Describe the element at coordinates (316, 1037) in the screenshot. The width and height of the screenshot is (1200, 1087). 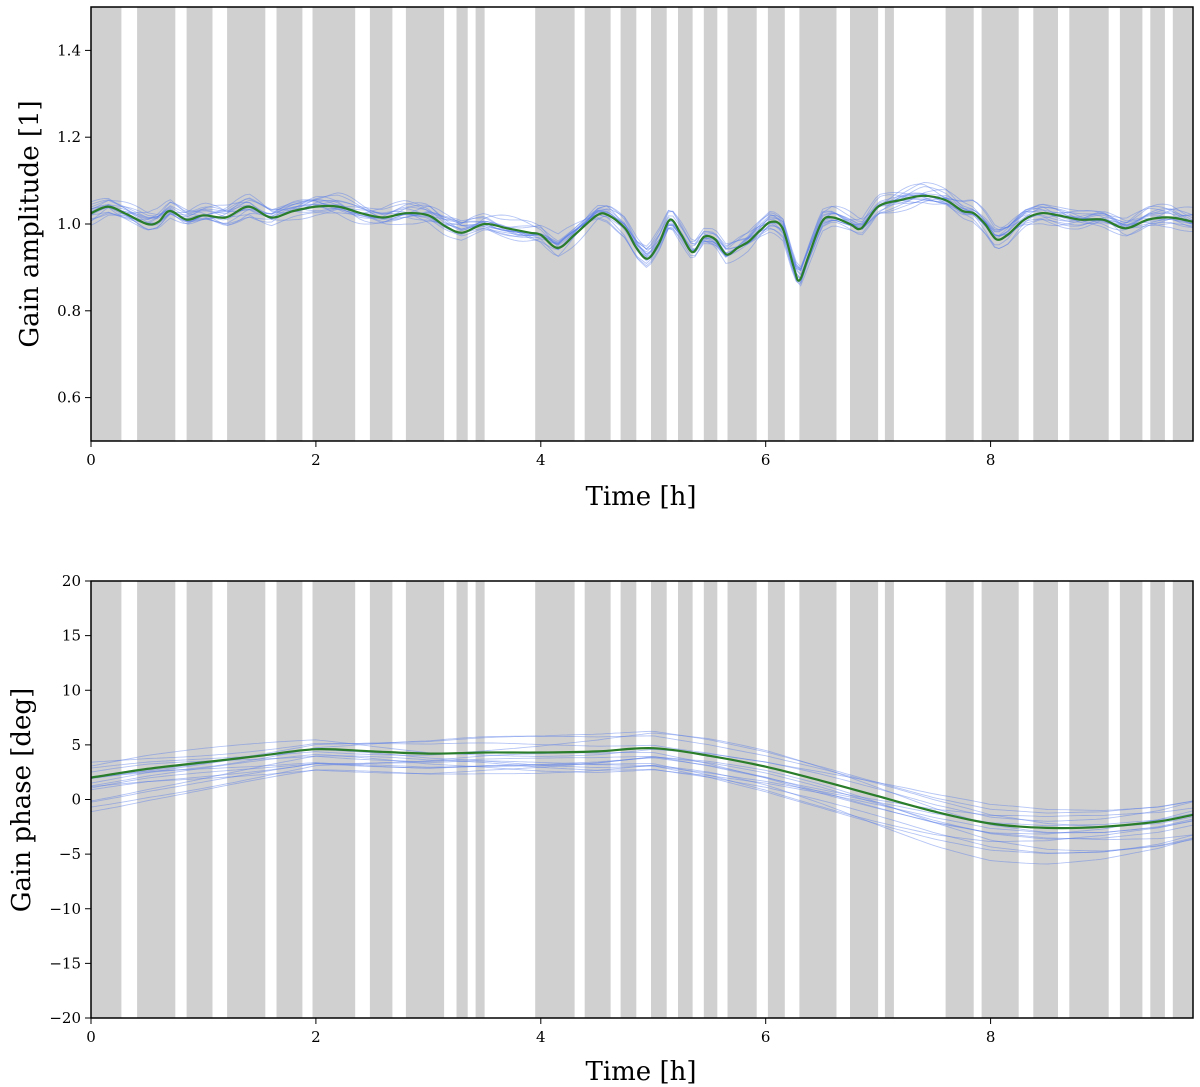
I see `x-tick-label: 2` at that location.